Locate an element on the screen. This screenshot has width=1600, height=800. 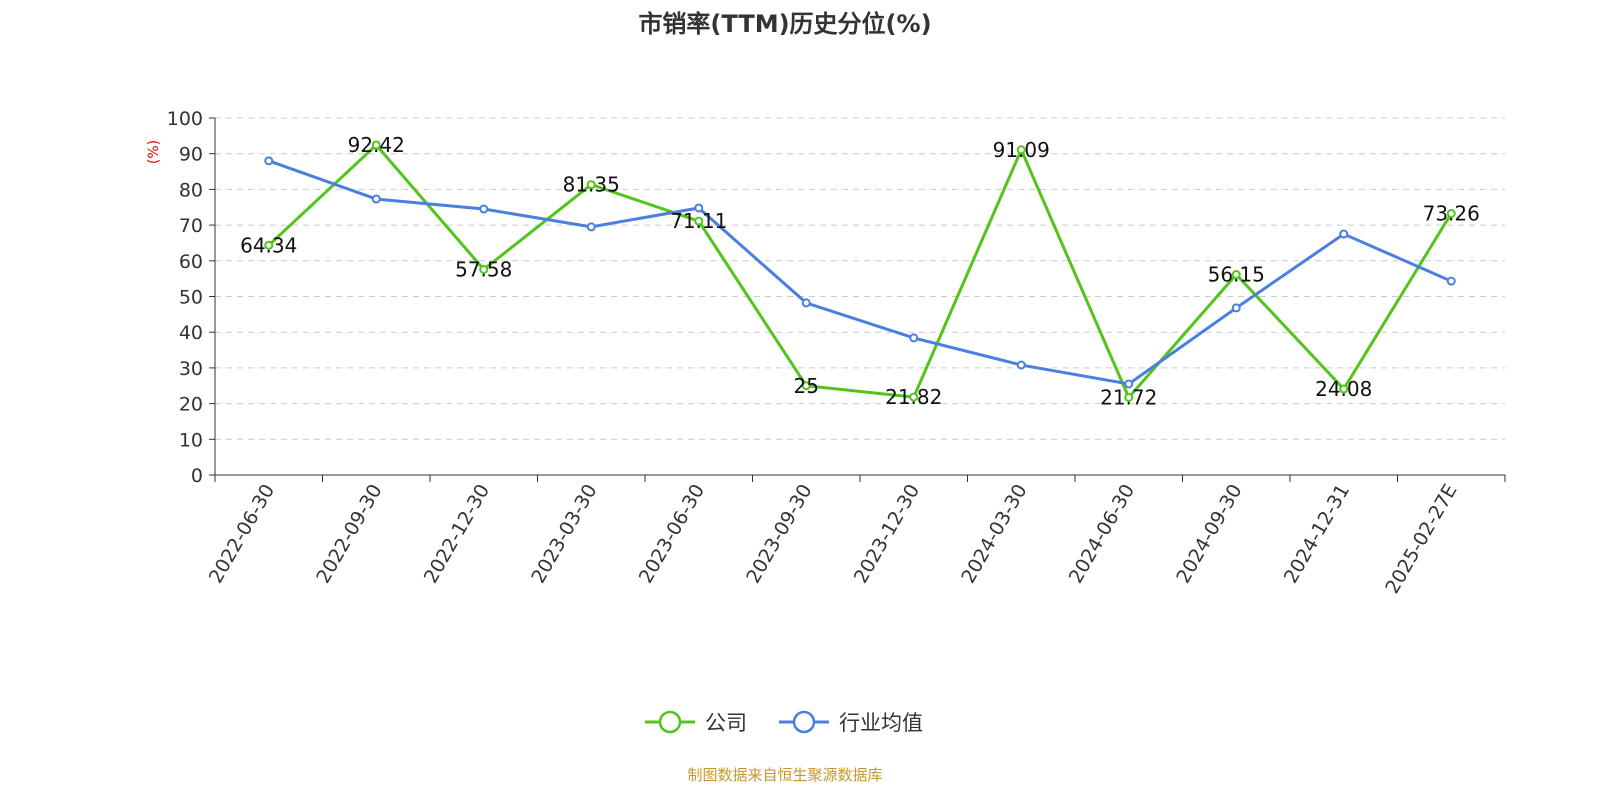
x-tick-label: 2023-09-30 is located at coordinates (779, 534).